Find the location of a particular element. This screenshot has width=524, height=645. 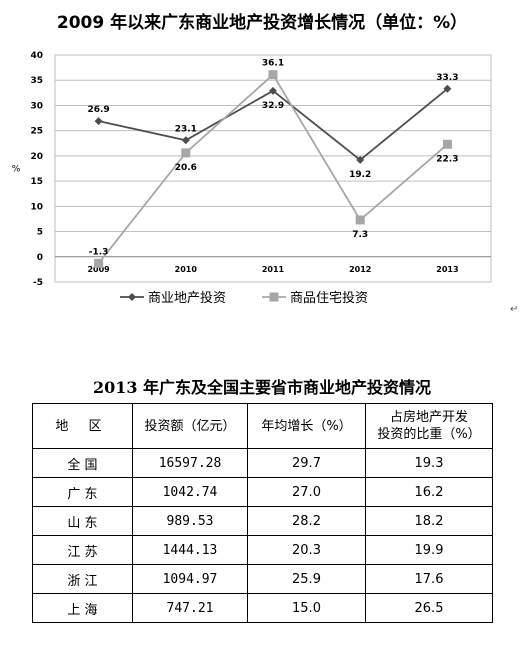

data-label: -1.3 is located at coordinates (99, 252).